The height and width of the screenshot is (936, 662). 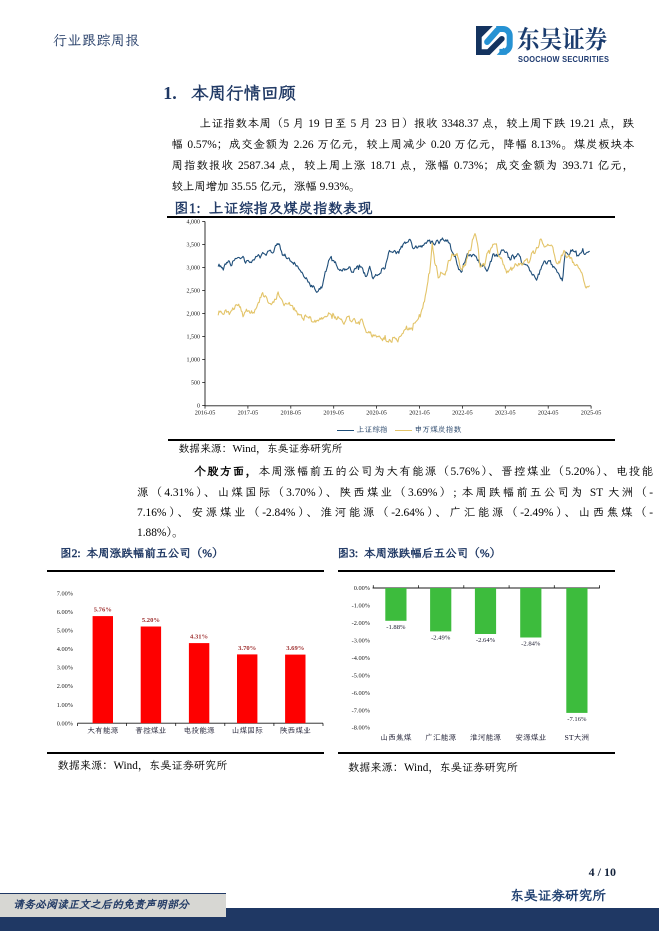 I want to click on svg-text: -6.00%, so click(x=361, y=693).